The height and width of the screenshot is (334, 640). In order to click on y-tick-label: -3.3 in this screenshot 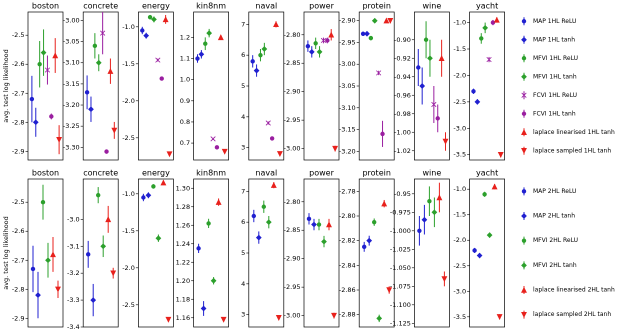, I will do `click(73, 300)`.